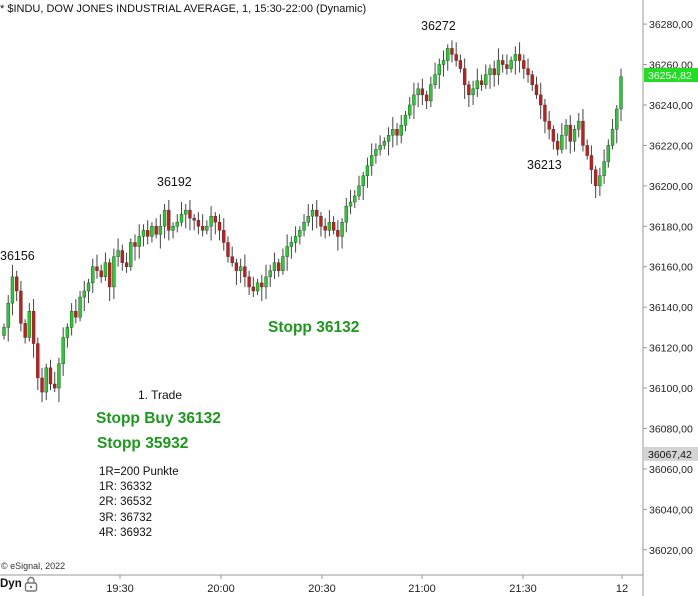  I want to click on marked-level-badge-text: 36067,42, so click(670, 455).